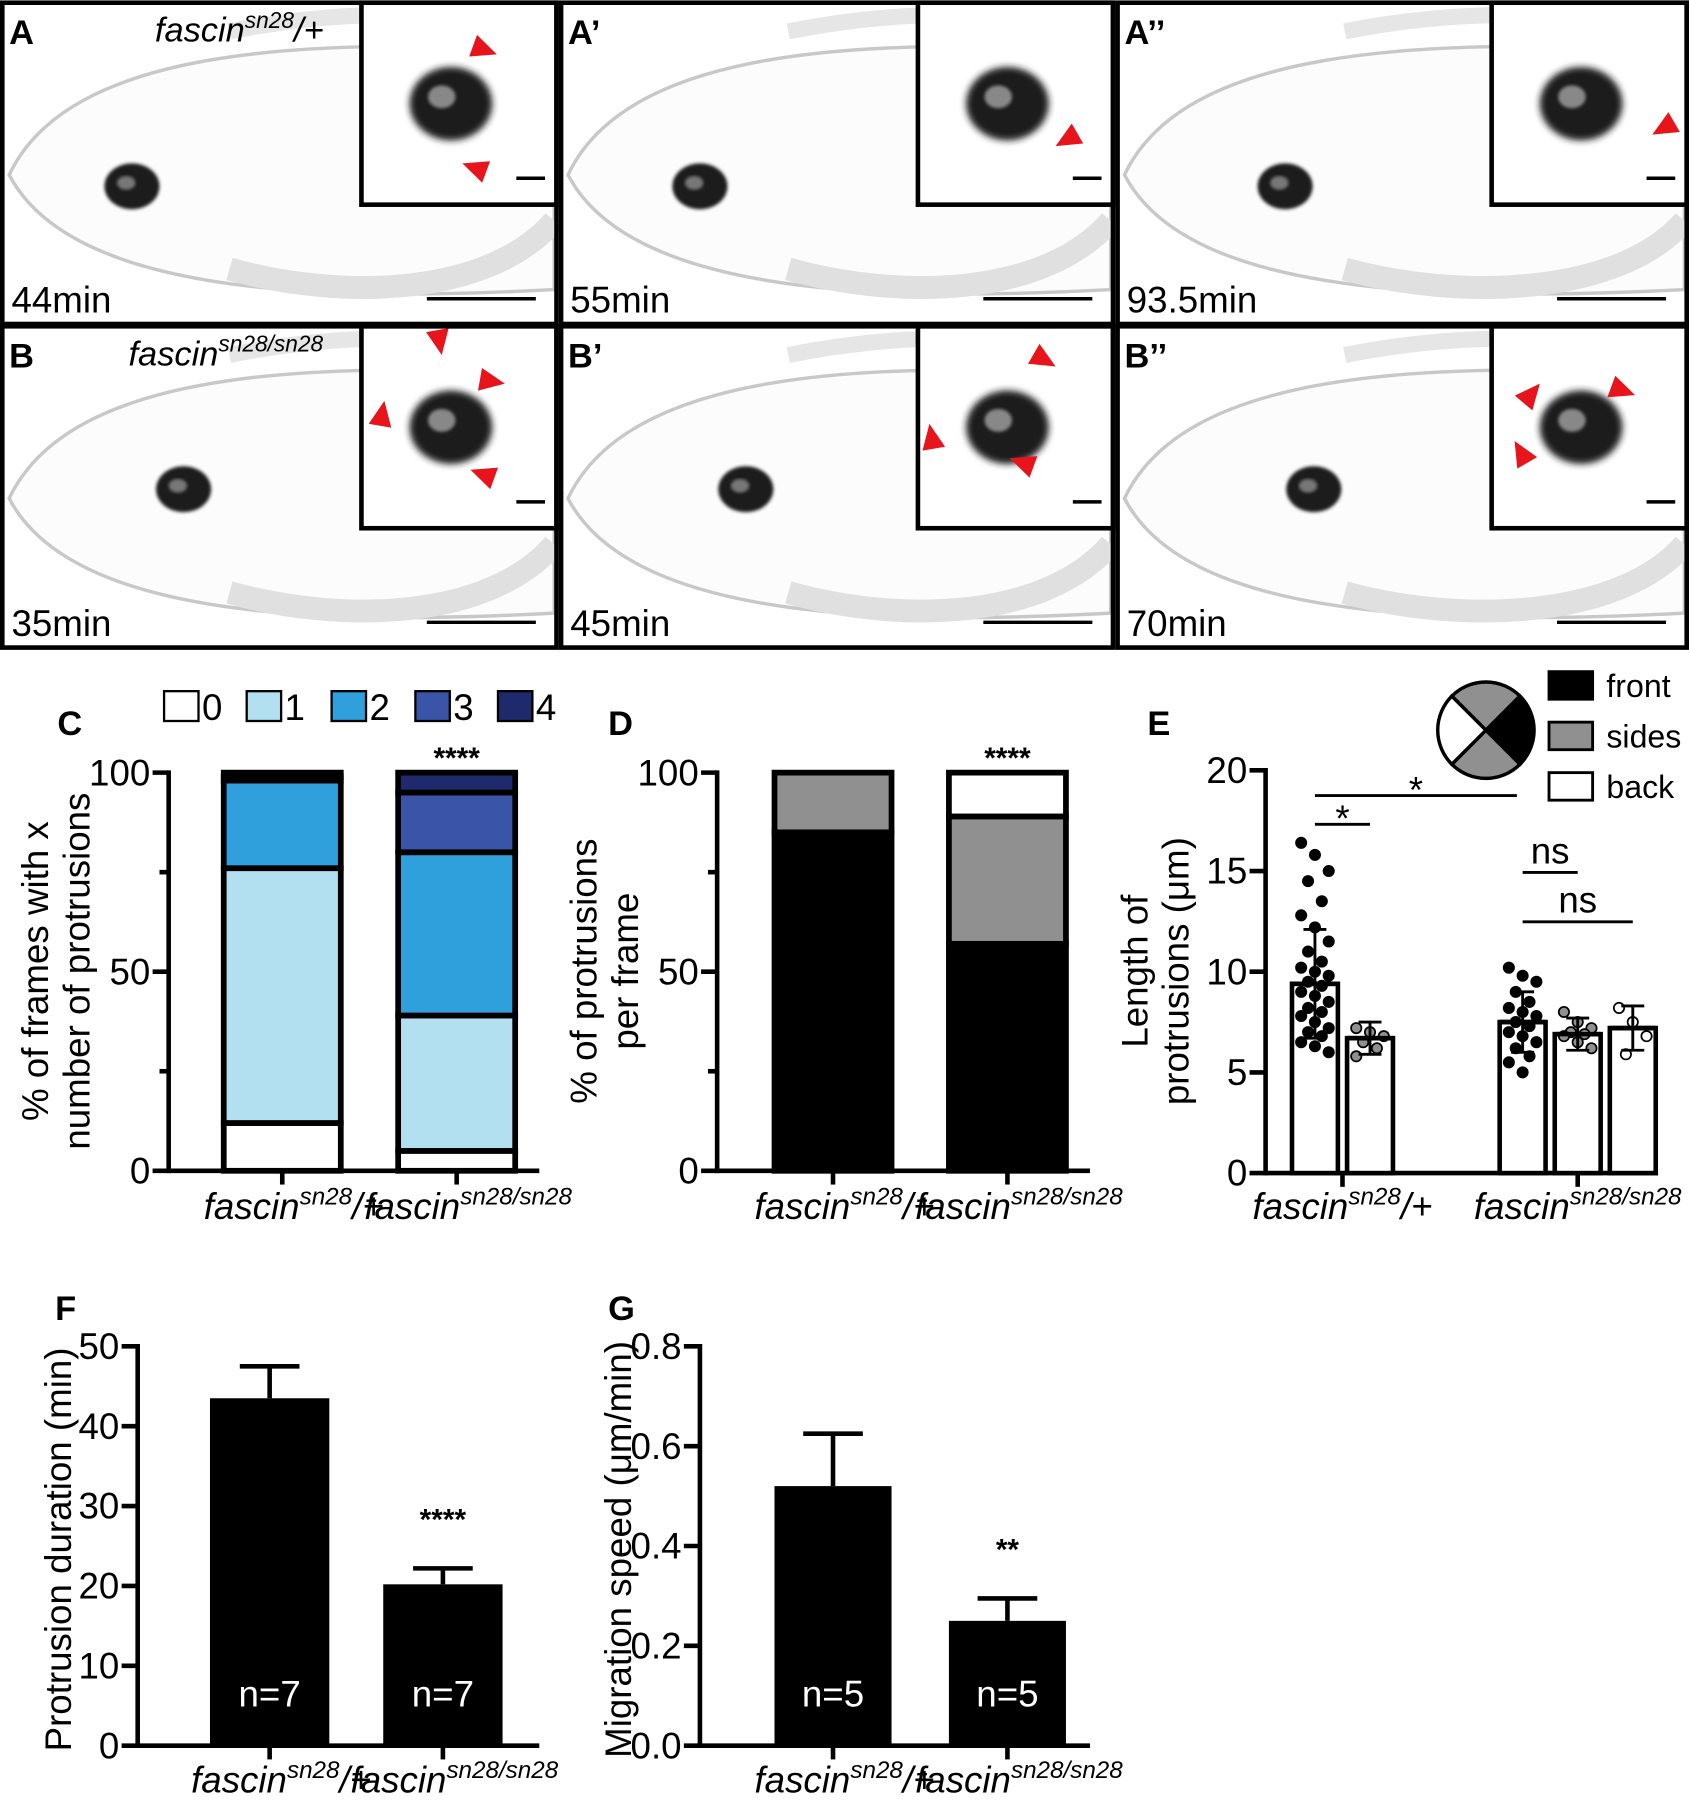 The width and height of the screenshot is (1689, 1800). I want to click on y-tick-label: 10, so click(1226, 971).